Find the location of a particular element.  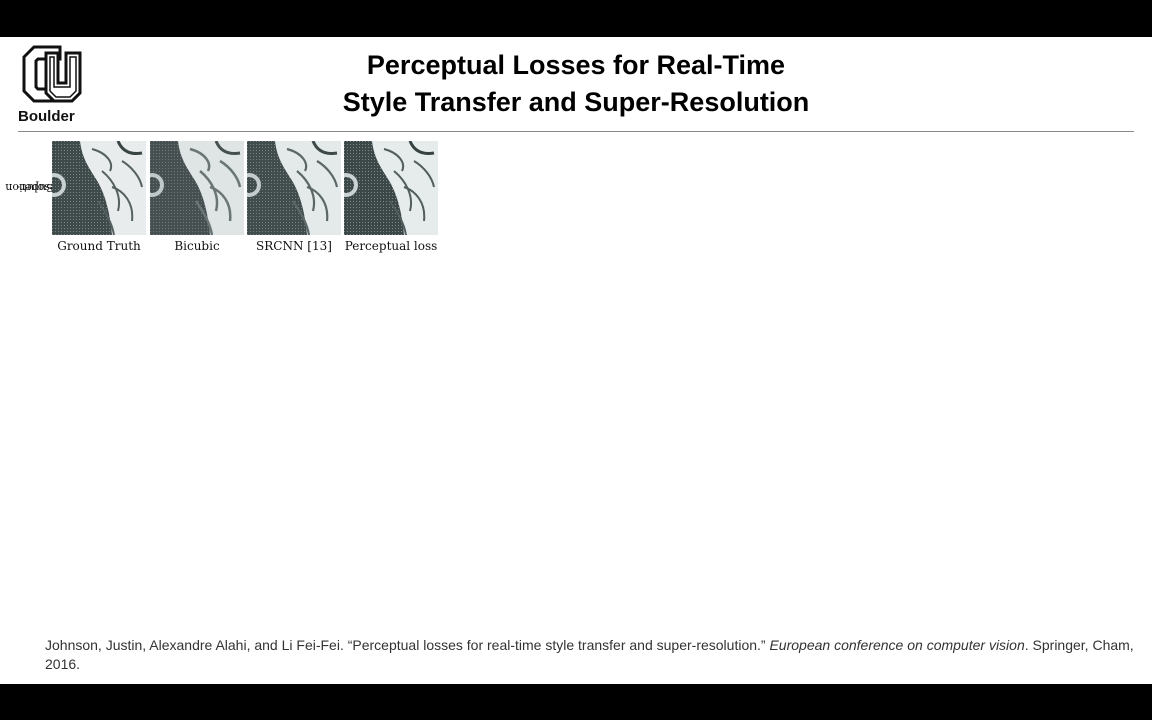

srcnn-image is located at coordinates (294, 188).